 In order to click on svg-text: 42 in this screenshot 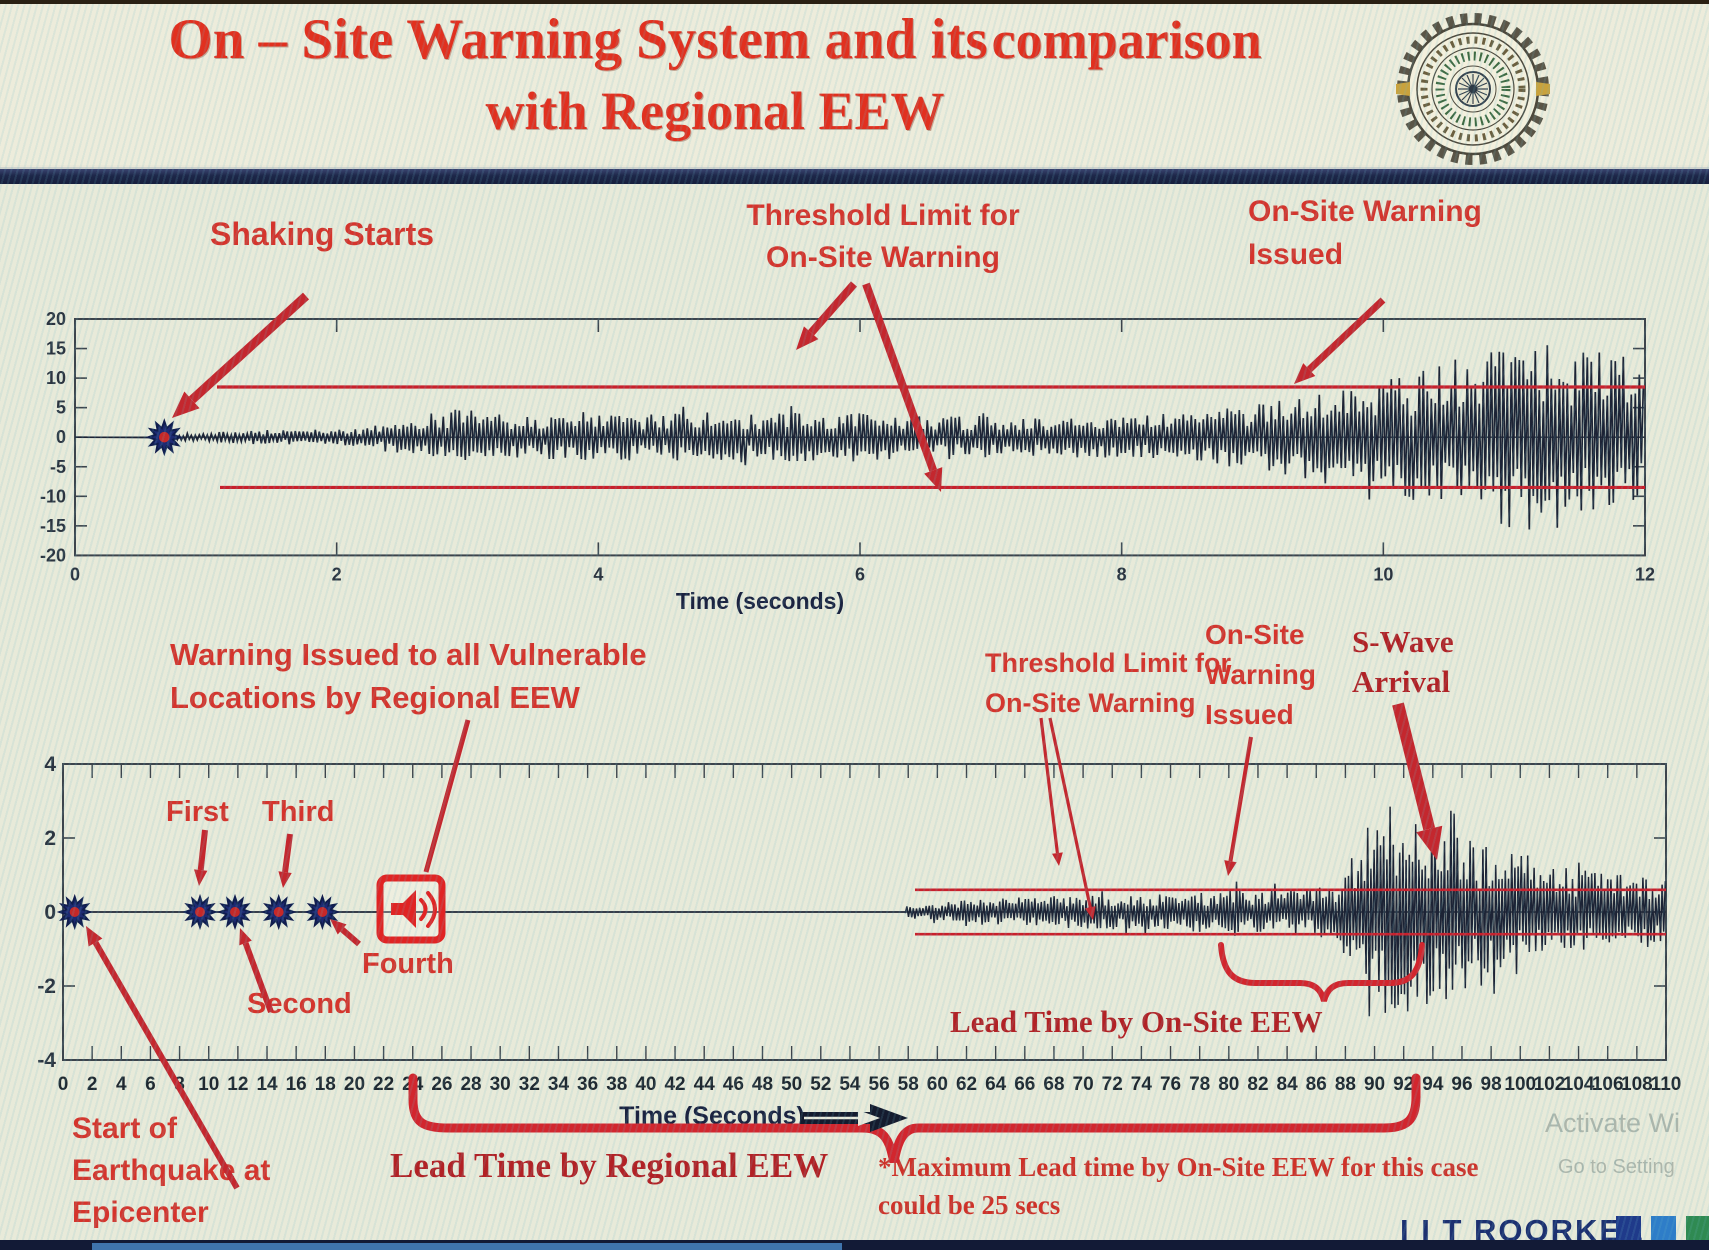, I will do `click(674, 1084)`.